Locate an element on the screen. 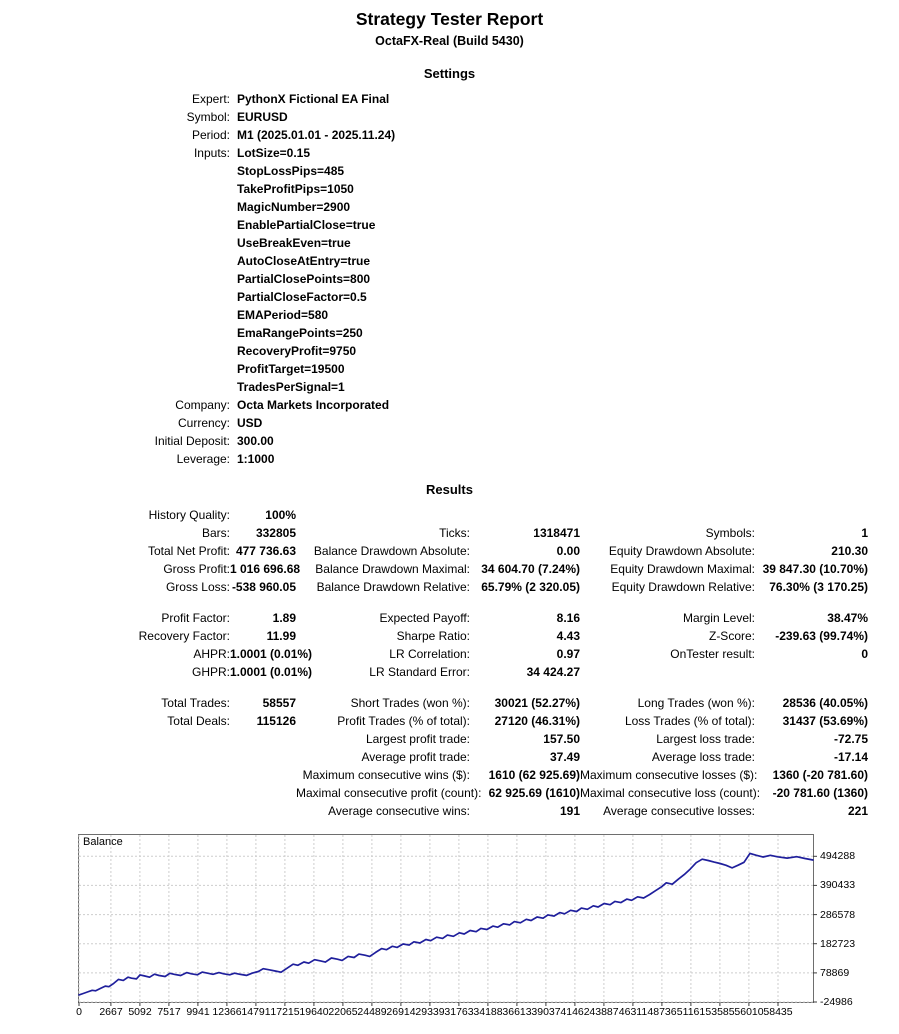 The height and width of the screenshot is (1034, 899). result-label: History Quality: is located at coordinates (189, 515).